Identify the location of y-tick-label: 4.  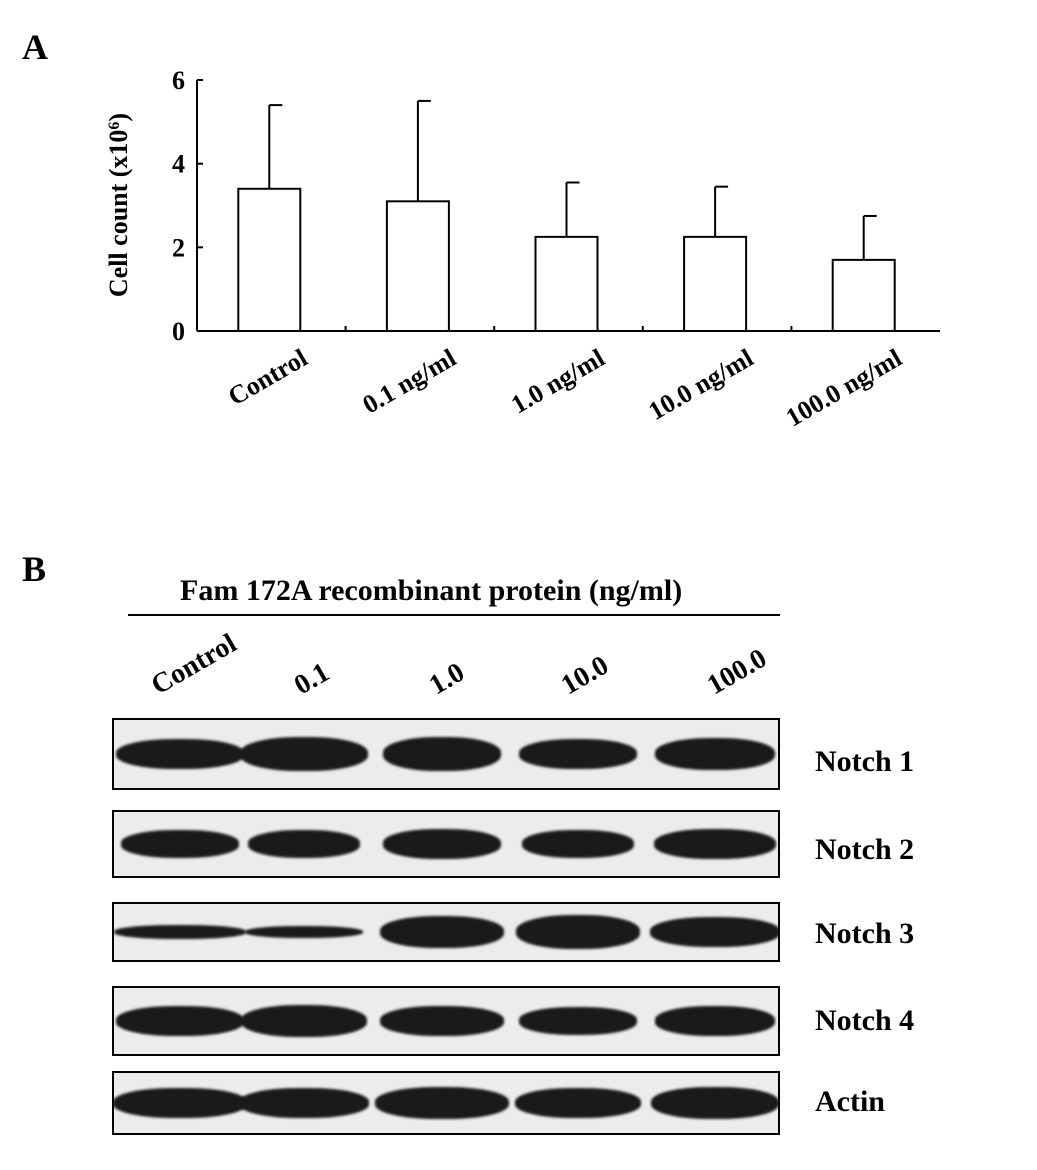
(178, 164).